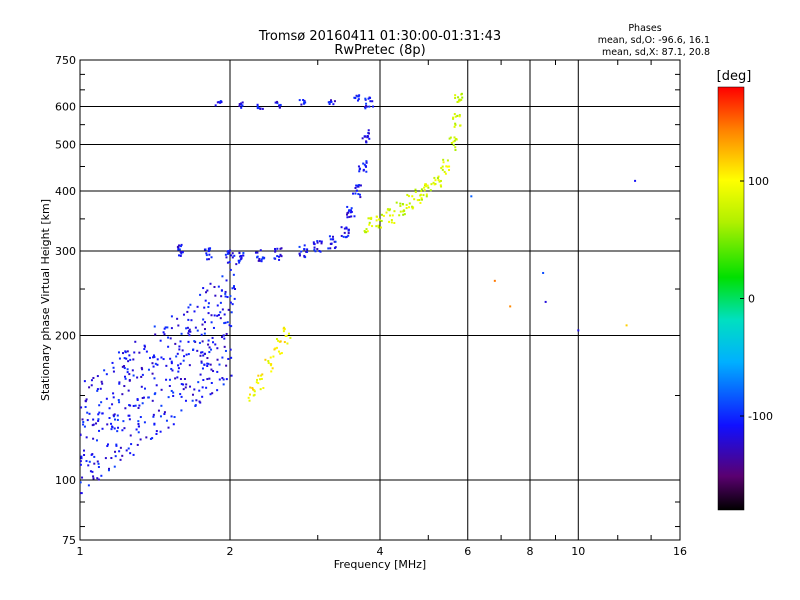 This screenshot has width=800, height=600. I want to click on x-tick-label: 4, so click(380, 551).